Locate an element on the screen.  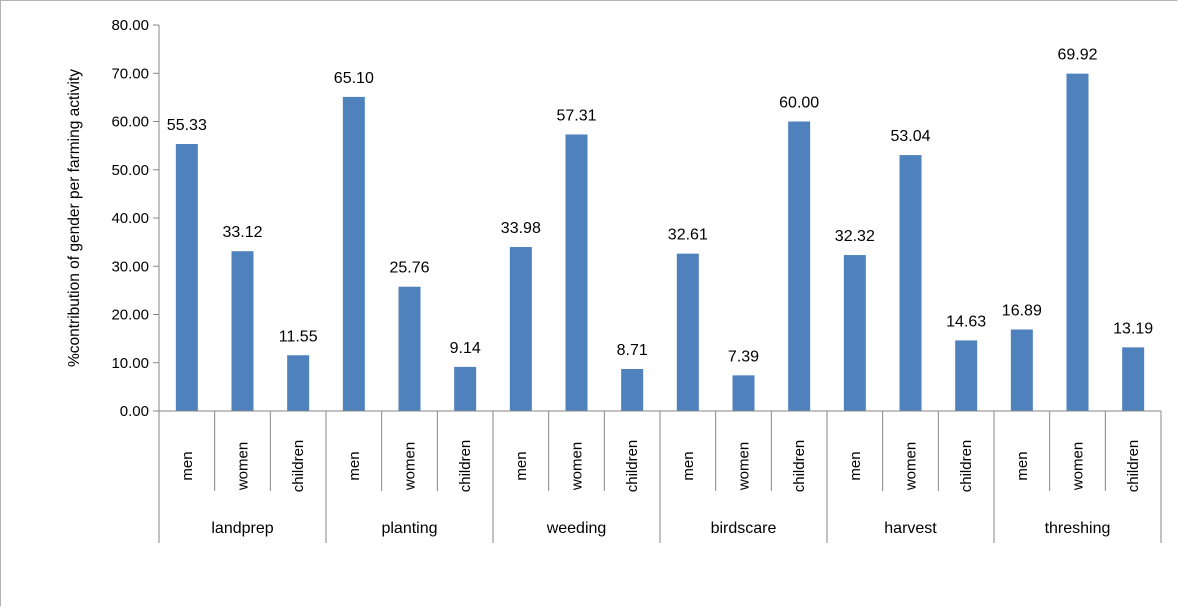
data-label: 14.63 is located at coordinates (966, 321).